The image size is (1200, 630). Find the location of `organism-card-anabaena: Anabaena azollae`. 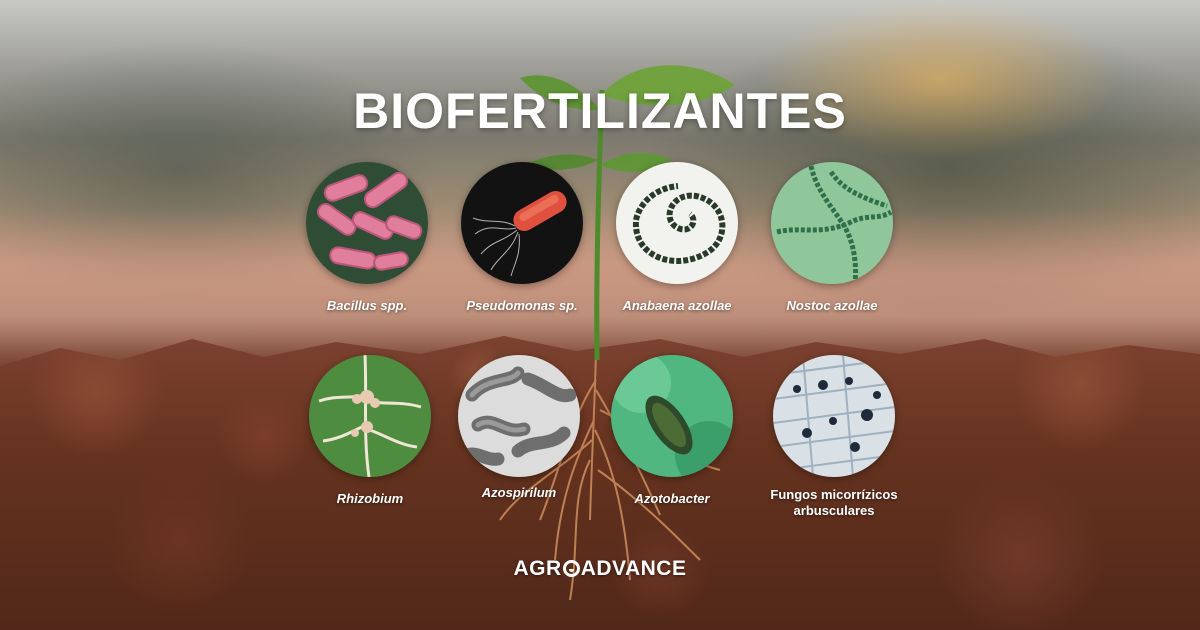

organism-card-anabaena: Anabaena azollae is located at coordinates (677, 238).